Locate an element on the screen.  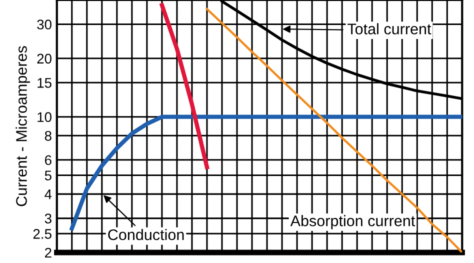
y-tick-label: 4 is located at coordinates (48, 195).